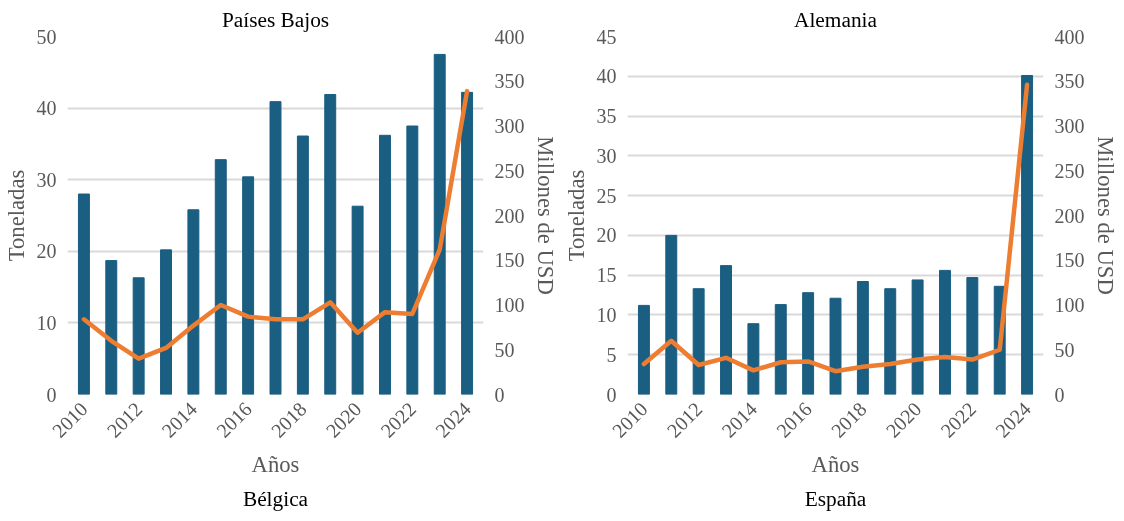  What do you see at coordinates (606, 275) in the screenshot?
I see `y-tick-label: 15` at bounding box center [606, 275].